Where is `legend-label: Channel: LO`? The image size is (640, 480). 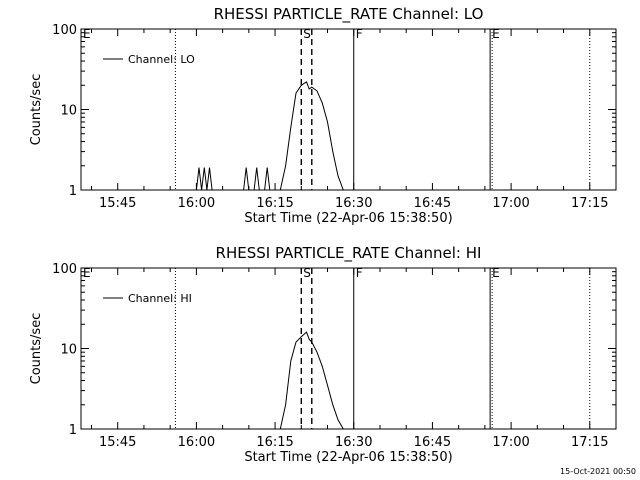 legend-label: Channel: LO is located at coordinates (161, 59).